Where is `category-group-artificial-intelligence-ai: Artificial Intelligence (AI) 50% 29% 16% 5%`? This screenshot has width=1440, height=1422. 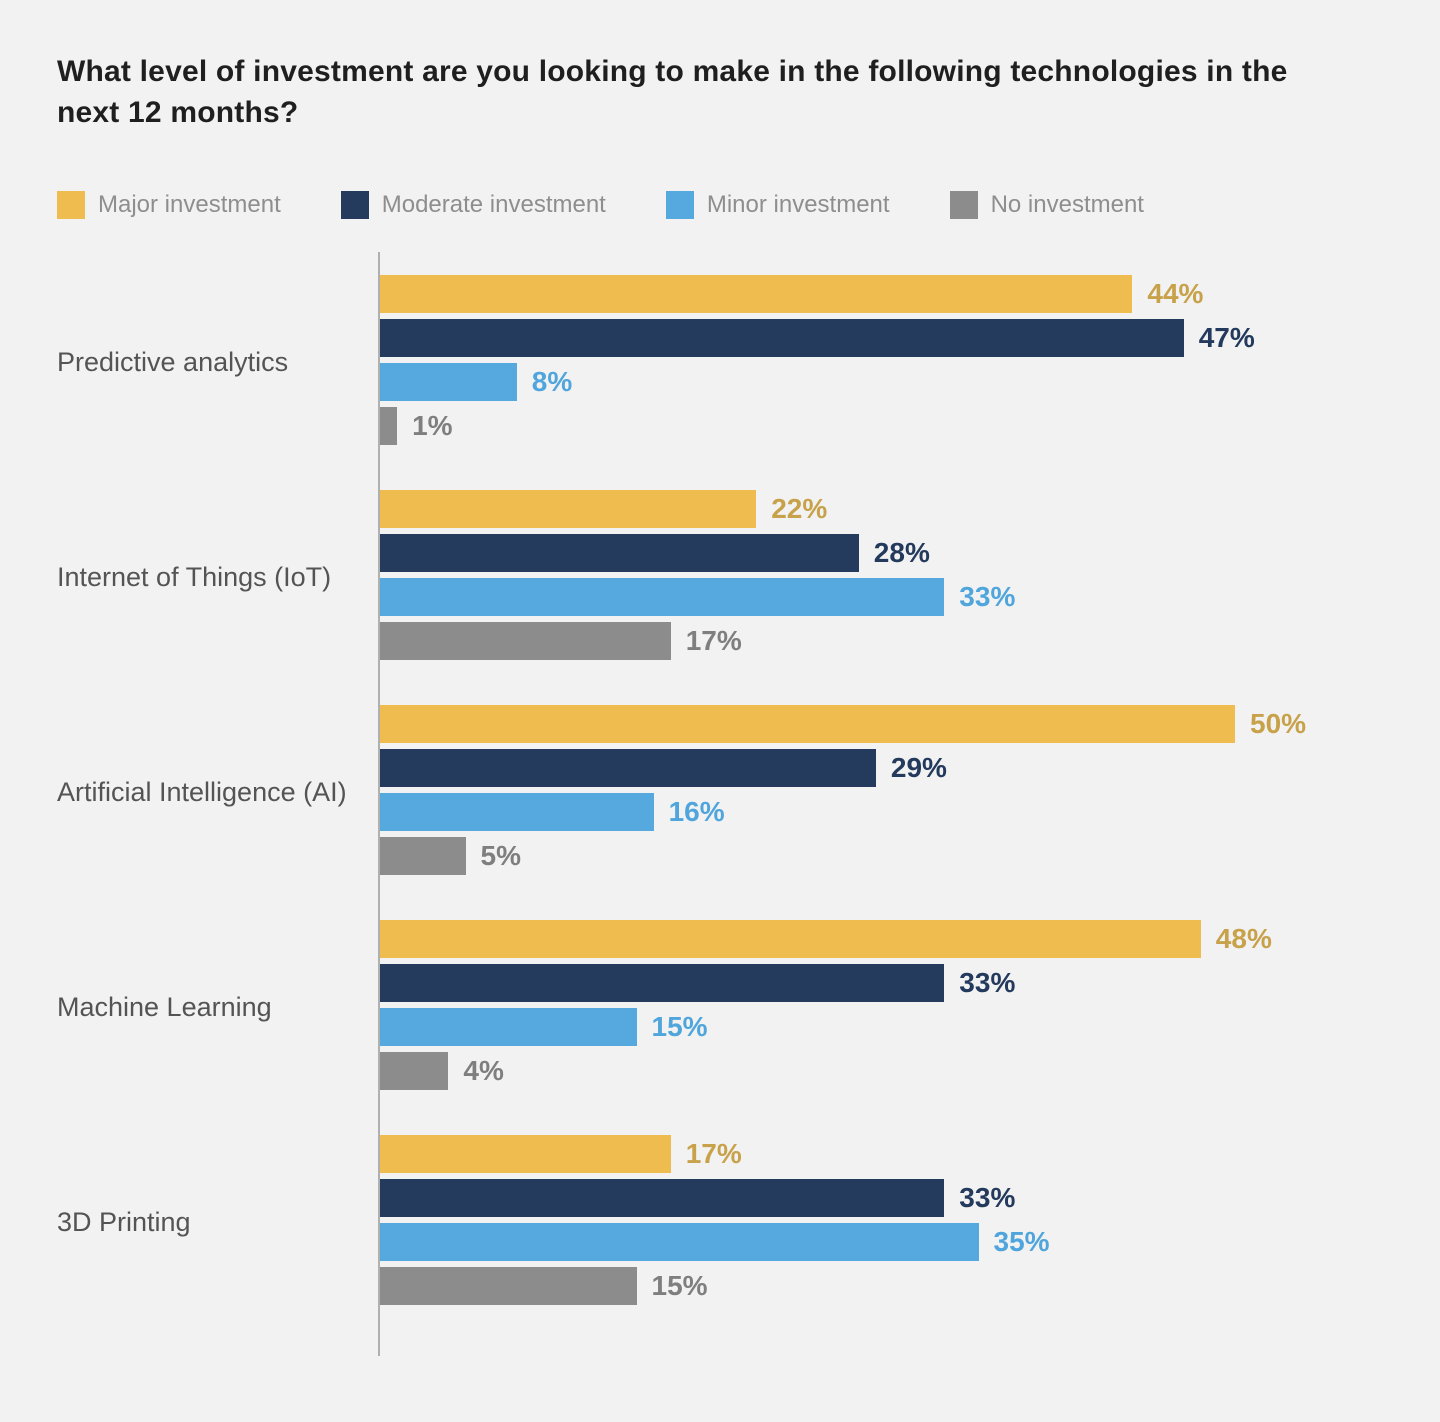
category-group-artificial-intelligence-ai: Artificial Intelligence (AI) 50% 29% 16% 5% is located at coordinates (720, 793).